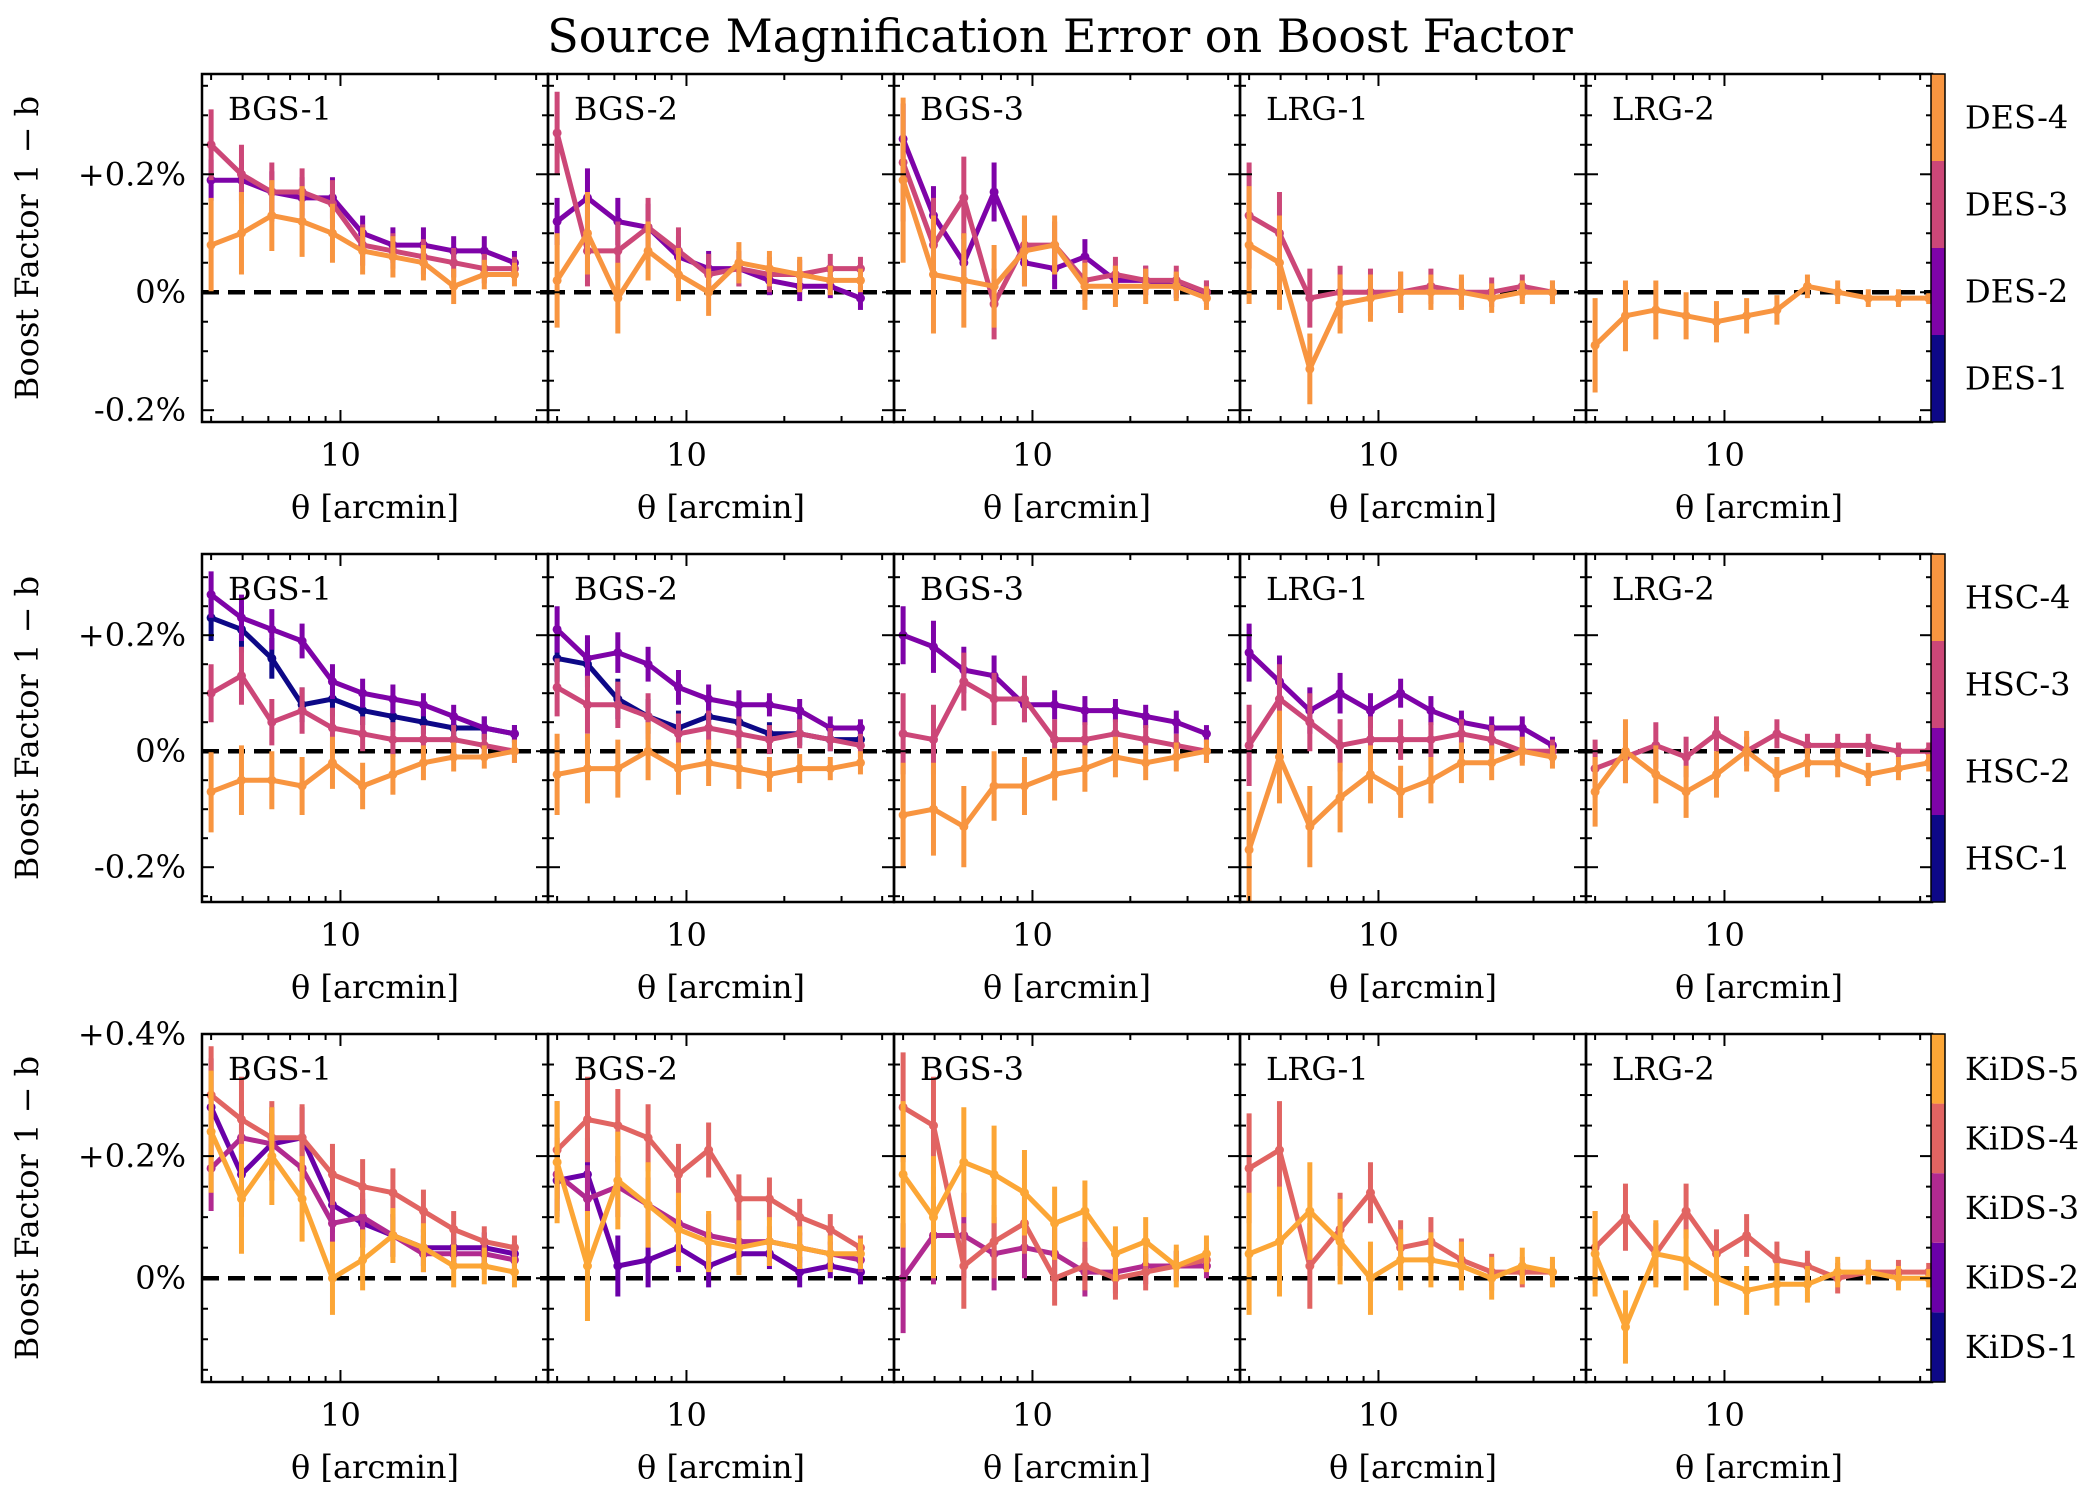 The width and height of the screenshot is (2100, 1500). I want to click on y-tick-label: +0.2%, so click(132, 174).